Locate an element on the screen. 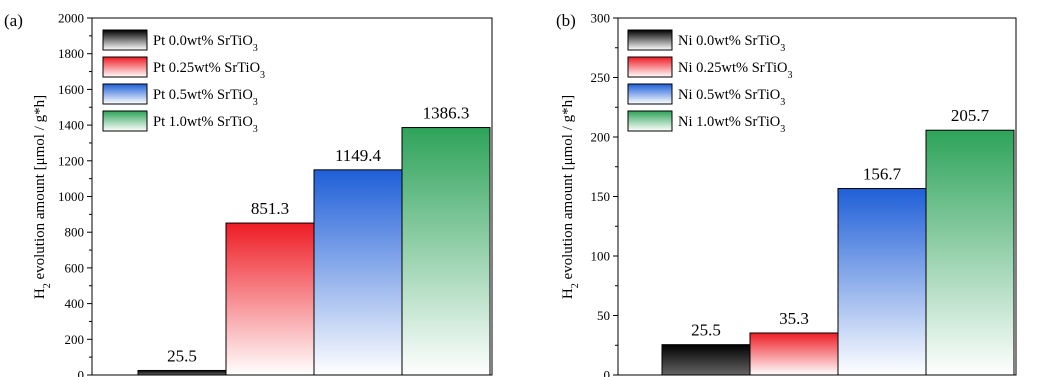 Image resolution: width=1049 pixels, height=377 pixels. y-tick-label: 1600 is located at coordinates (71, 89).